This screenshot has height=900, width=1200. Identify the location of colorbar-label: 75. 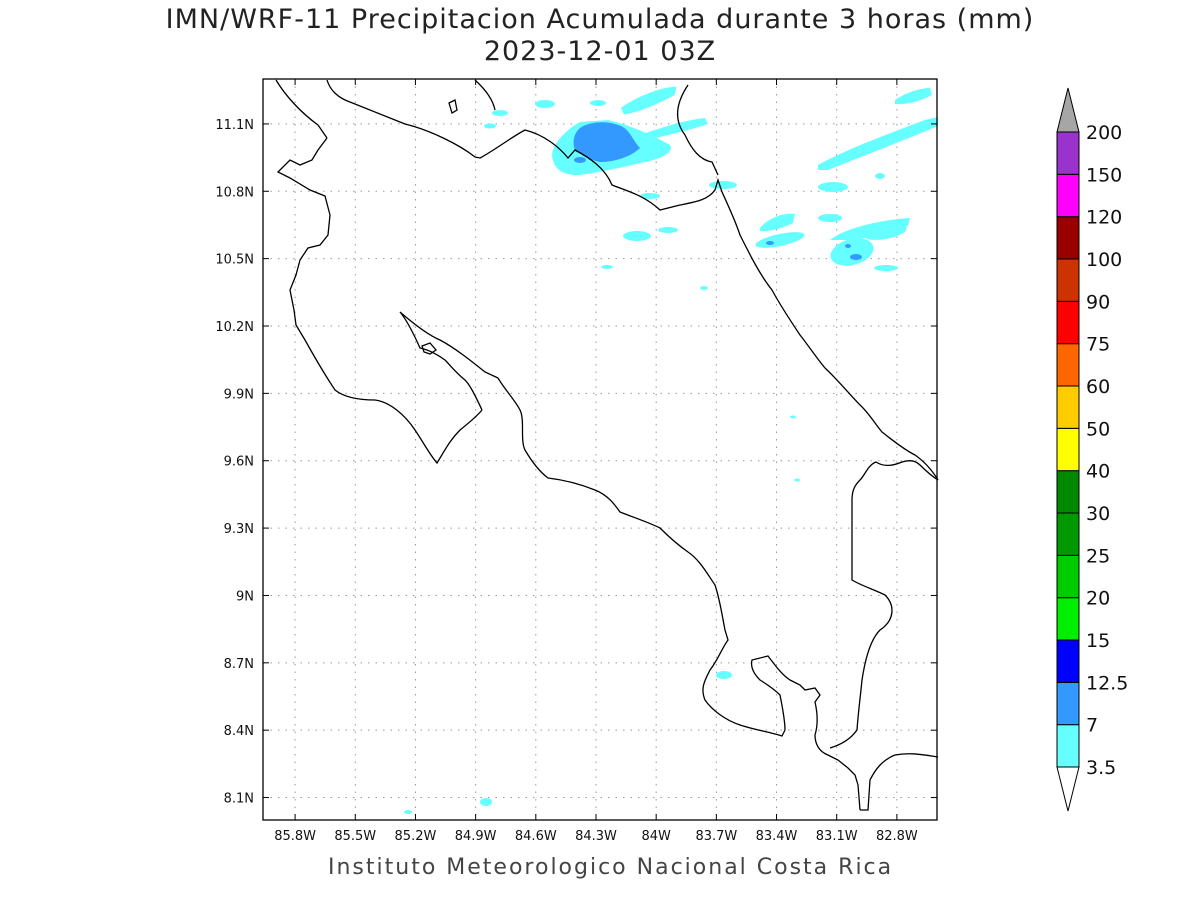
(1098, 345).